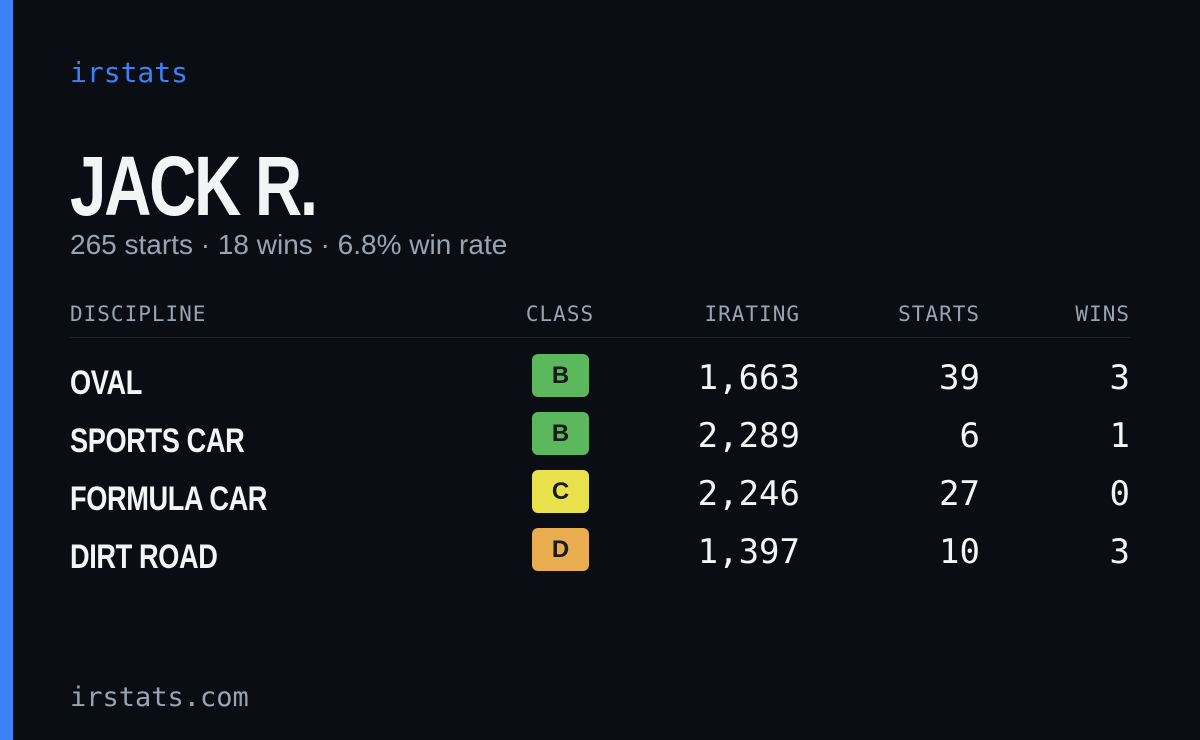 The image size is (1200, 740). I want to click on irating: 1,663, so click(748, 378).